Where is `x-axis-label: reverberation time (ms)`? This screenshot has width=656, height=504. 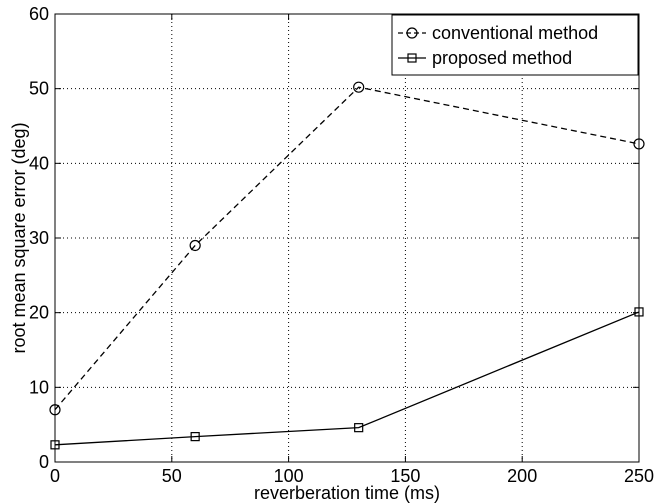
x-axis-label: reverberation time (ms) is located at coordinates (347, 493).